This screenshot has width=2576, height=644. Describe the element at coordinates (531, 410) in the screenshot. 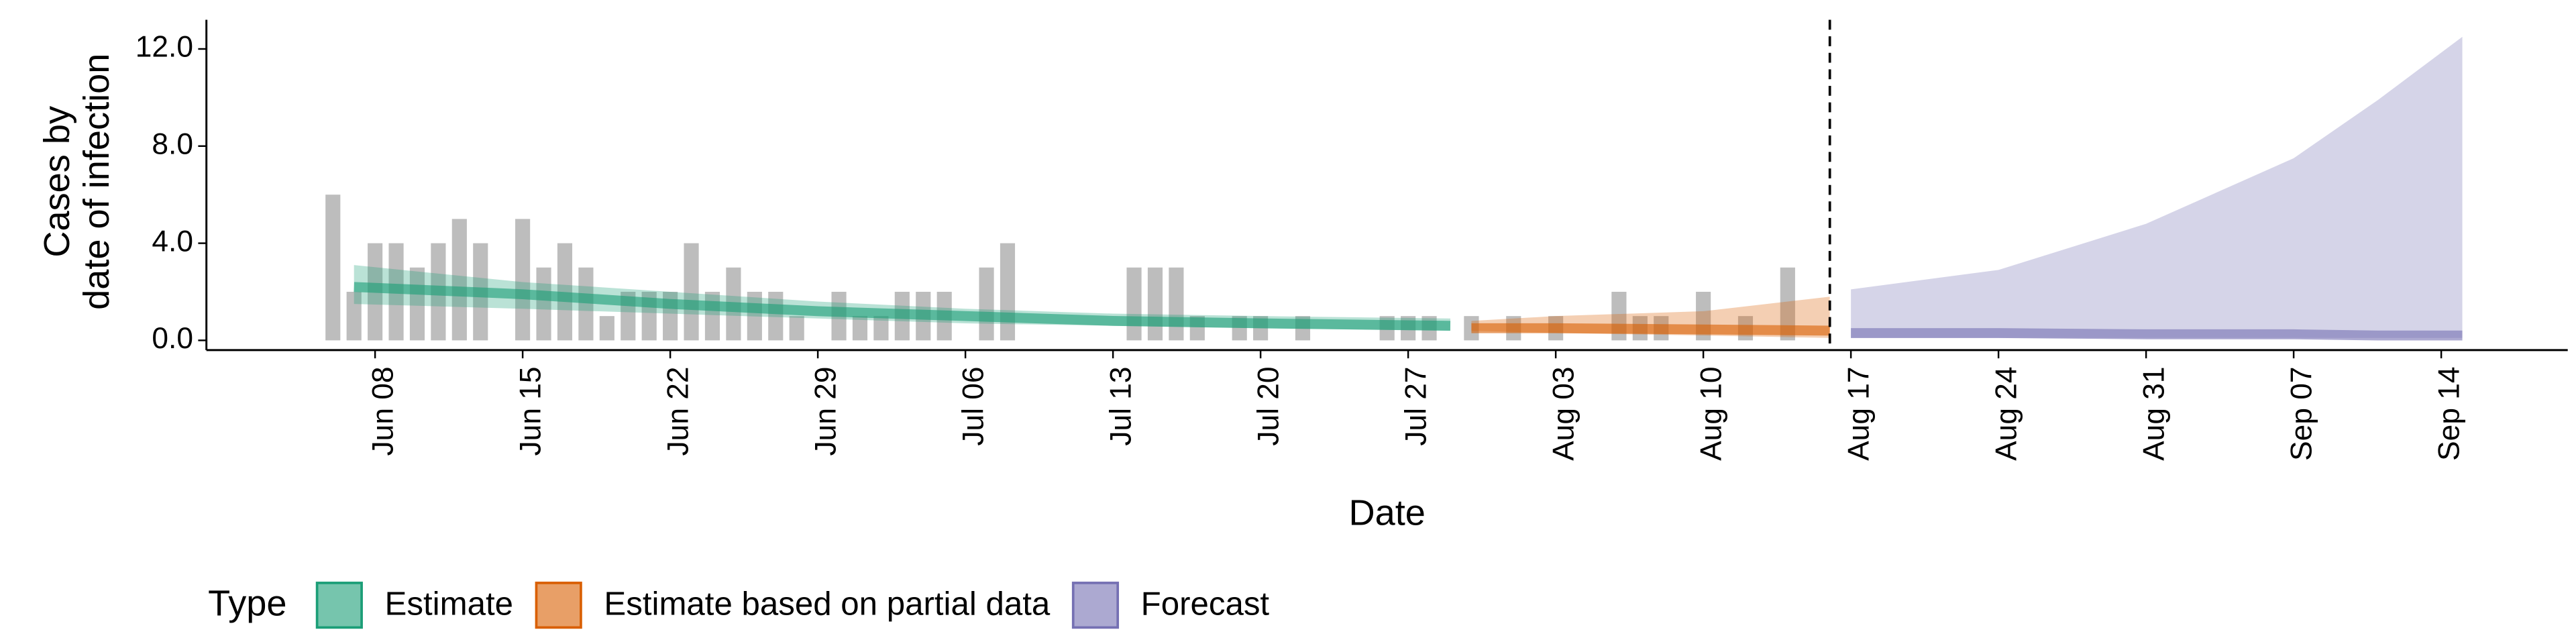

I see `x-tick-label: Jun 15` at that location.